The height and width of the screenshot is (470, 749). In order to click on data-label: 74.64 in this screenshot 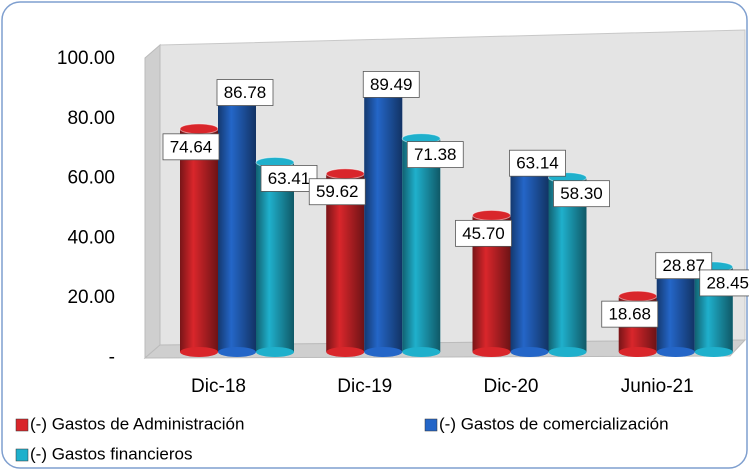, I will do `click(191, 146)`.